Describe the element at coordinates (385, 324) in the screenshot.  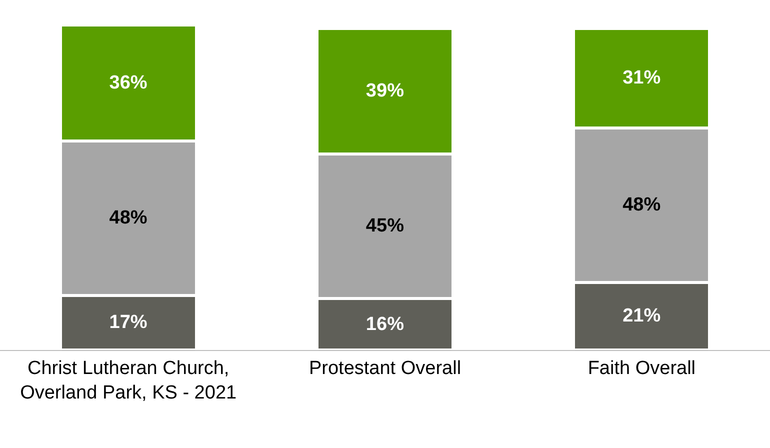
I see `data-label: 16%` at that location.